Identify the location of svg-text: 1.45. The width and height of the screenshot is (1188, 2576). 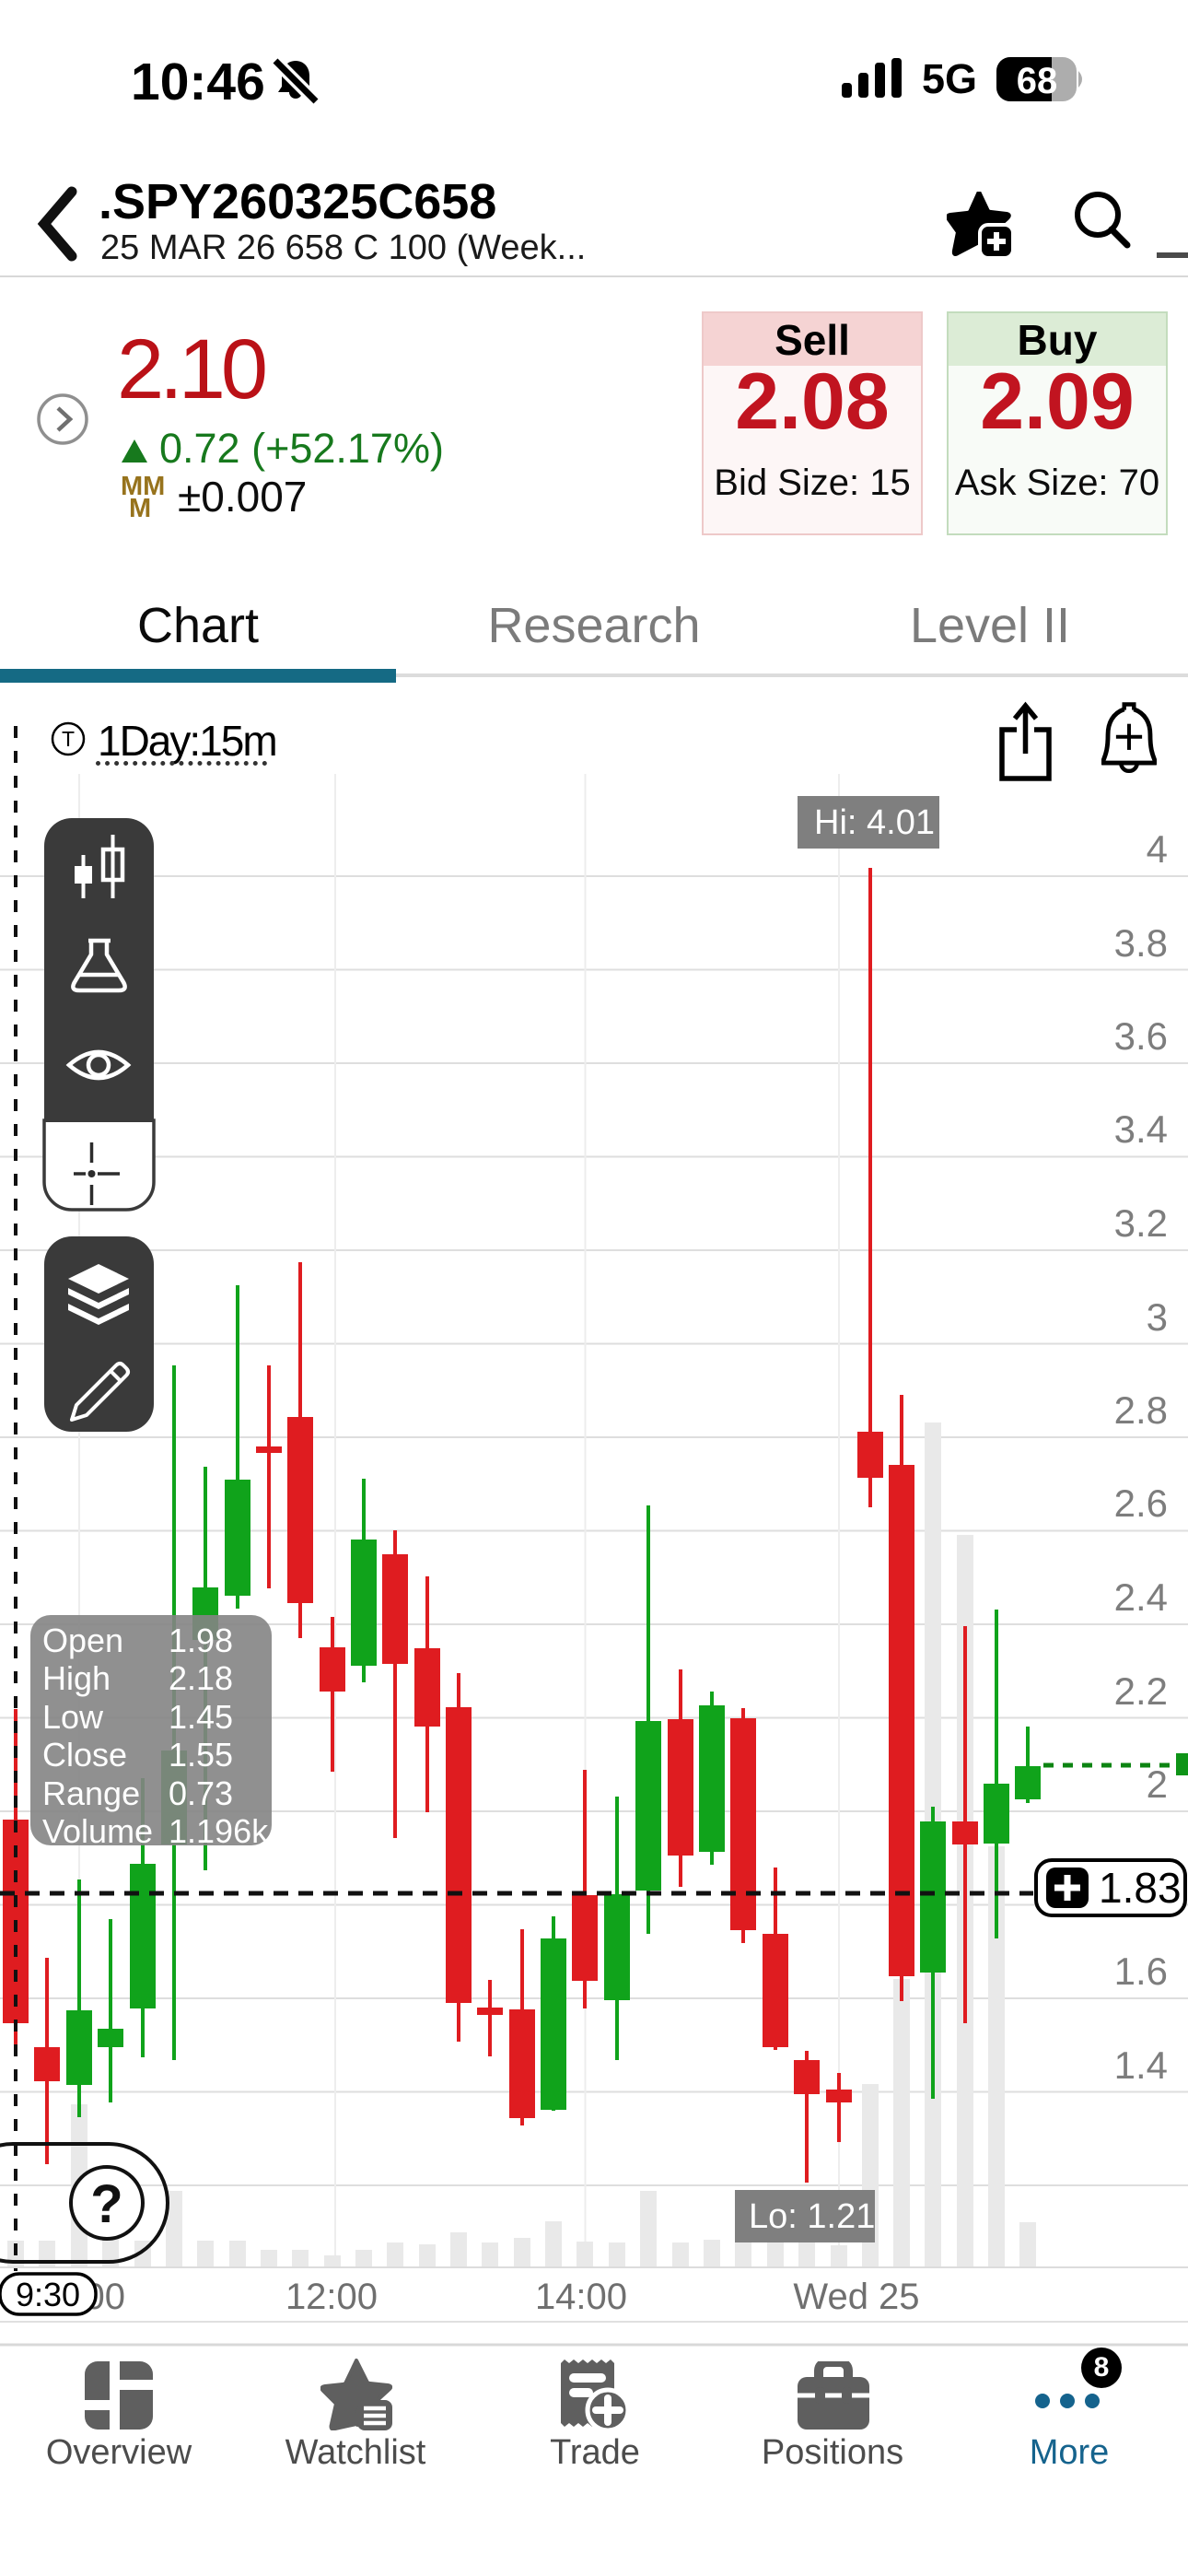
(201, 1717).